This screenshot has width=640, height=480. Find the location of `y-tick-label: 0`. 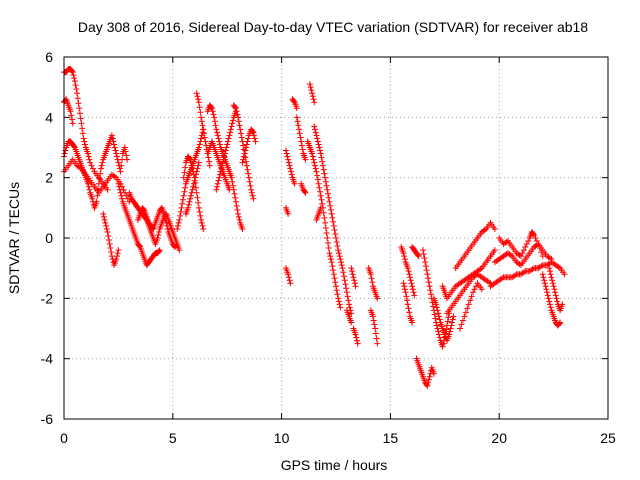

y-tick-label: 0 is located at coordinates (49, 238).